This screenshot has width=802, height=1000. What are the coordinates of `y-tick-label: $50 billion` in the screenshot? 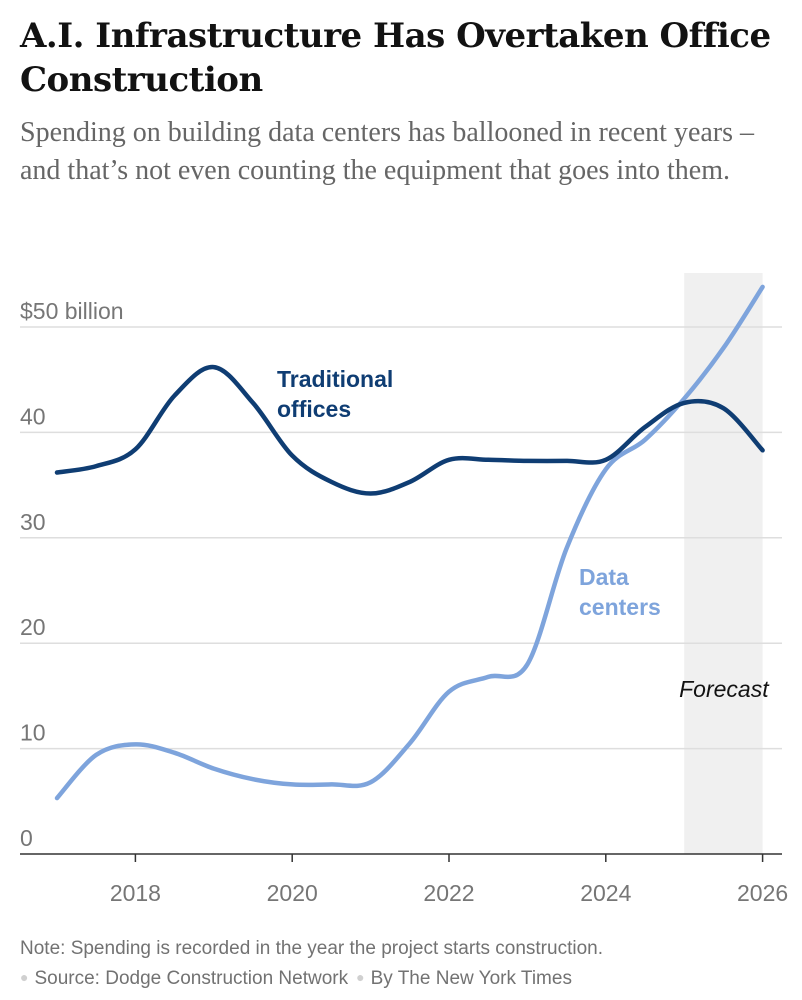 It's located at (72, 311).